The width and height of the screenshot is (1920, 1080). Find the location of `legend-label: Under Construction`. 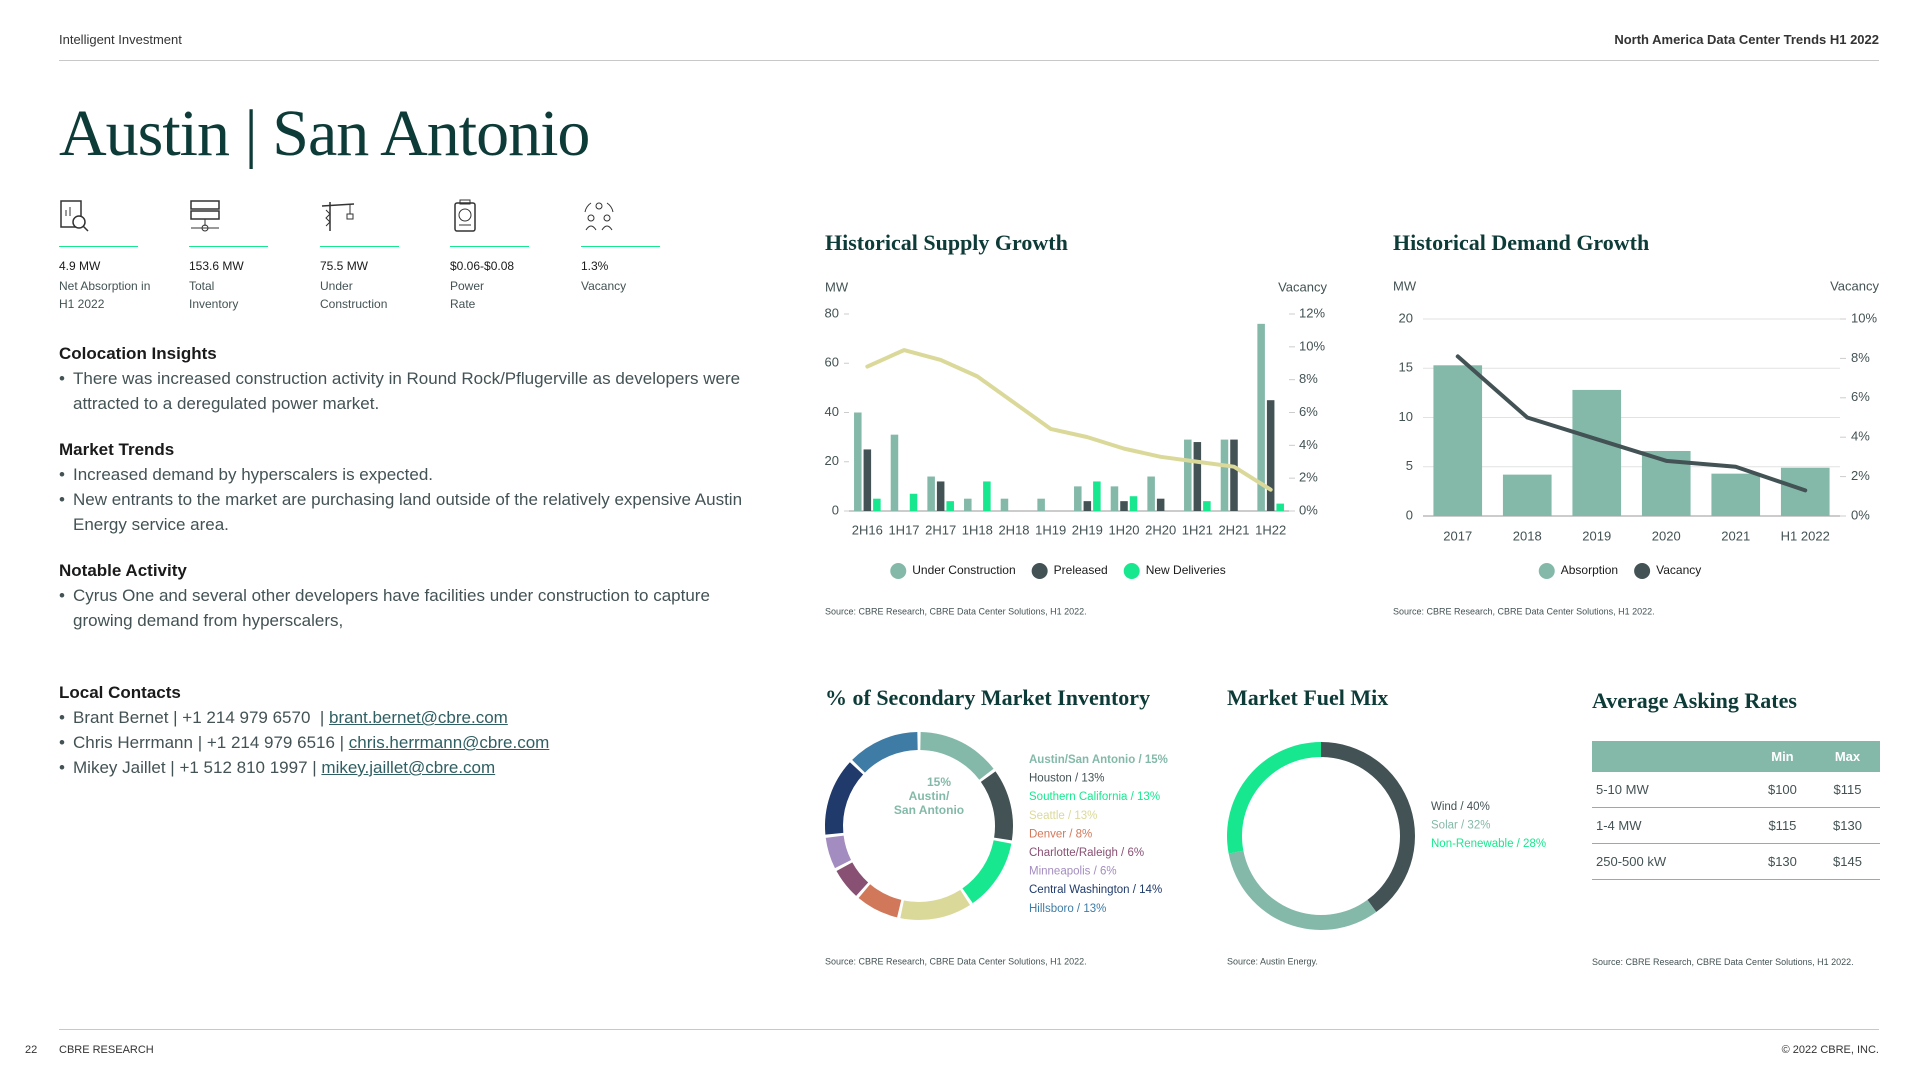

legend-label: Under Construction is located at coordinates (963, 570).